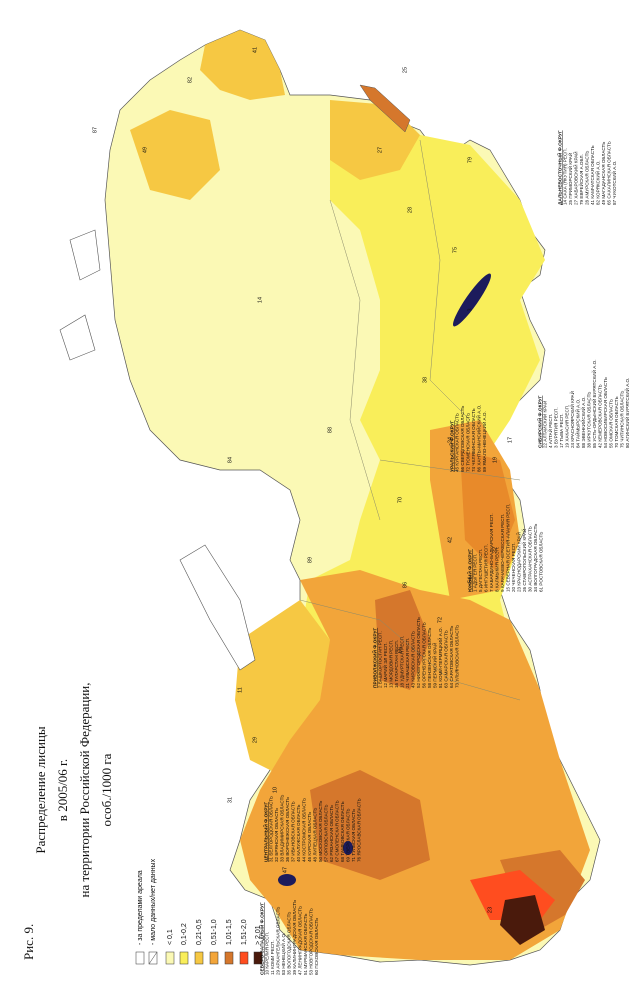  I want to click on district-region: 64 САРАТОВСКАЯ ОБЛАСТЬ, so click(451, 657).